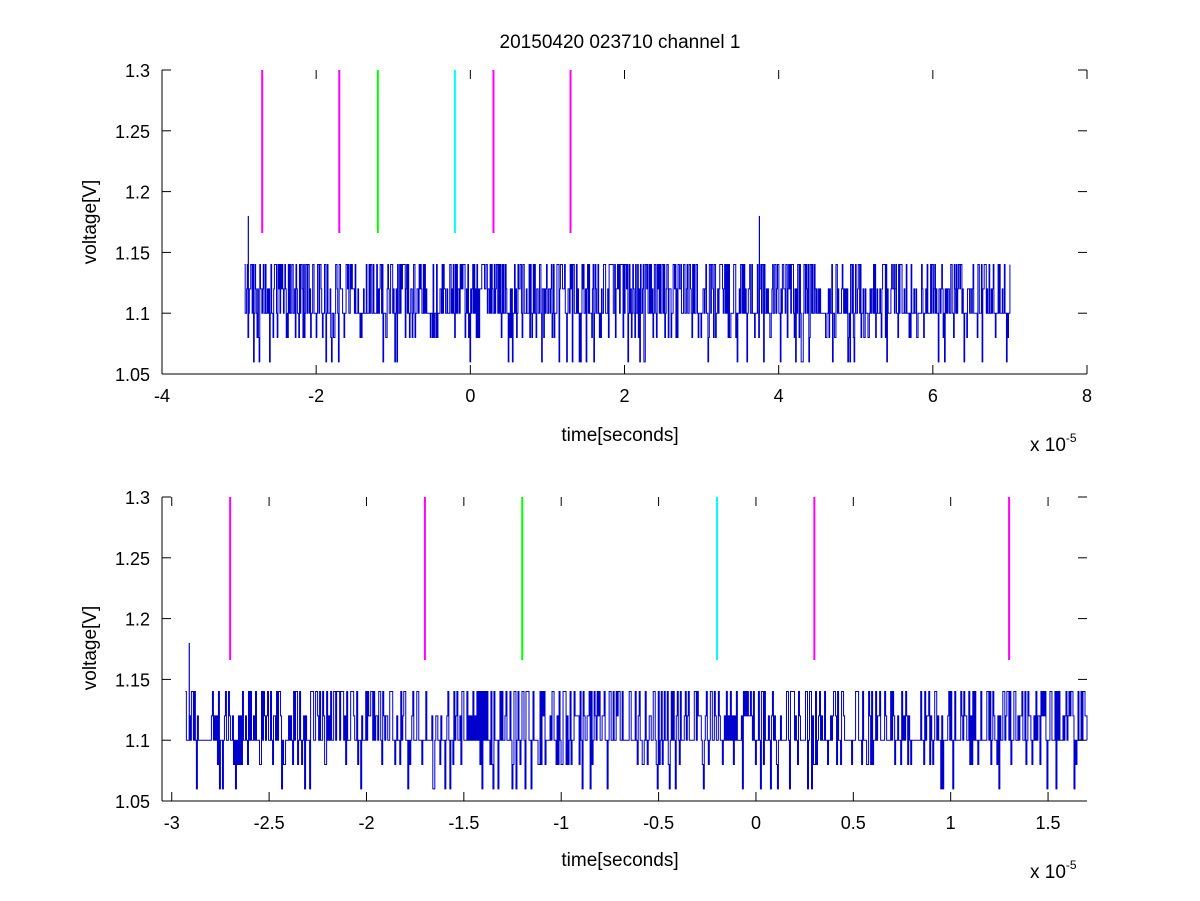 The width and height of the screenshot is (1200, 901). I want to click on x-tick-label: 2, so click(624, 396).